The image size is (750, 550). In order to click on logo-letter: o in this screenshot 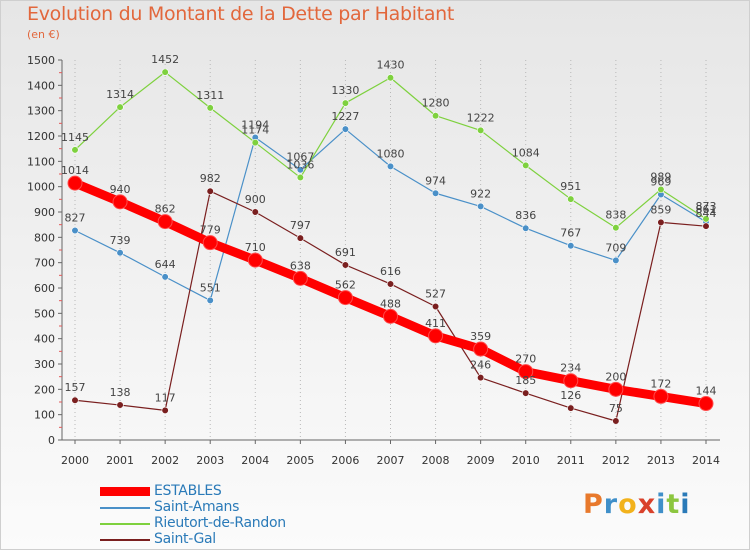, I will do `click(628, 504)`.